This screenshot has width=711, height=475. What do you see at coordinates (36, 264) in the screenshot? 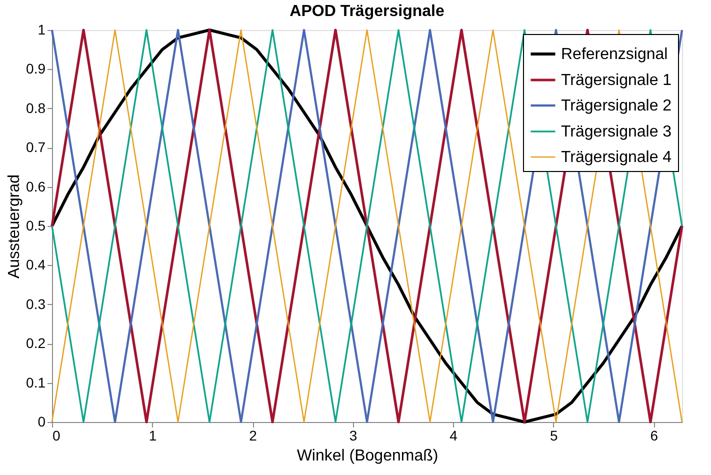
I see `y-tick-label: 0.4` at bounding box center [36, 264].